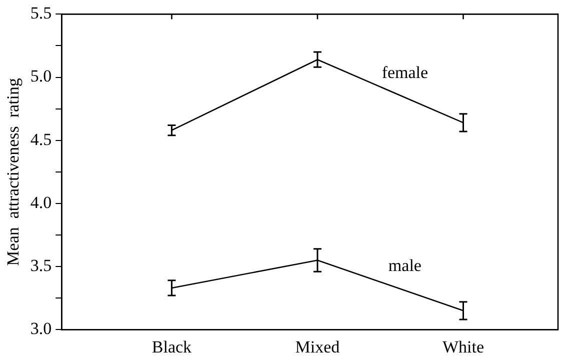 The width and height of the screenshot is (576, 360). Describe the element at coordinates (41, 328) in the screenshot. I see `y-tick-label: 3.0` at that location.